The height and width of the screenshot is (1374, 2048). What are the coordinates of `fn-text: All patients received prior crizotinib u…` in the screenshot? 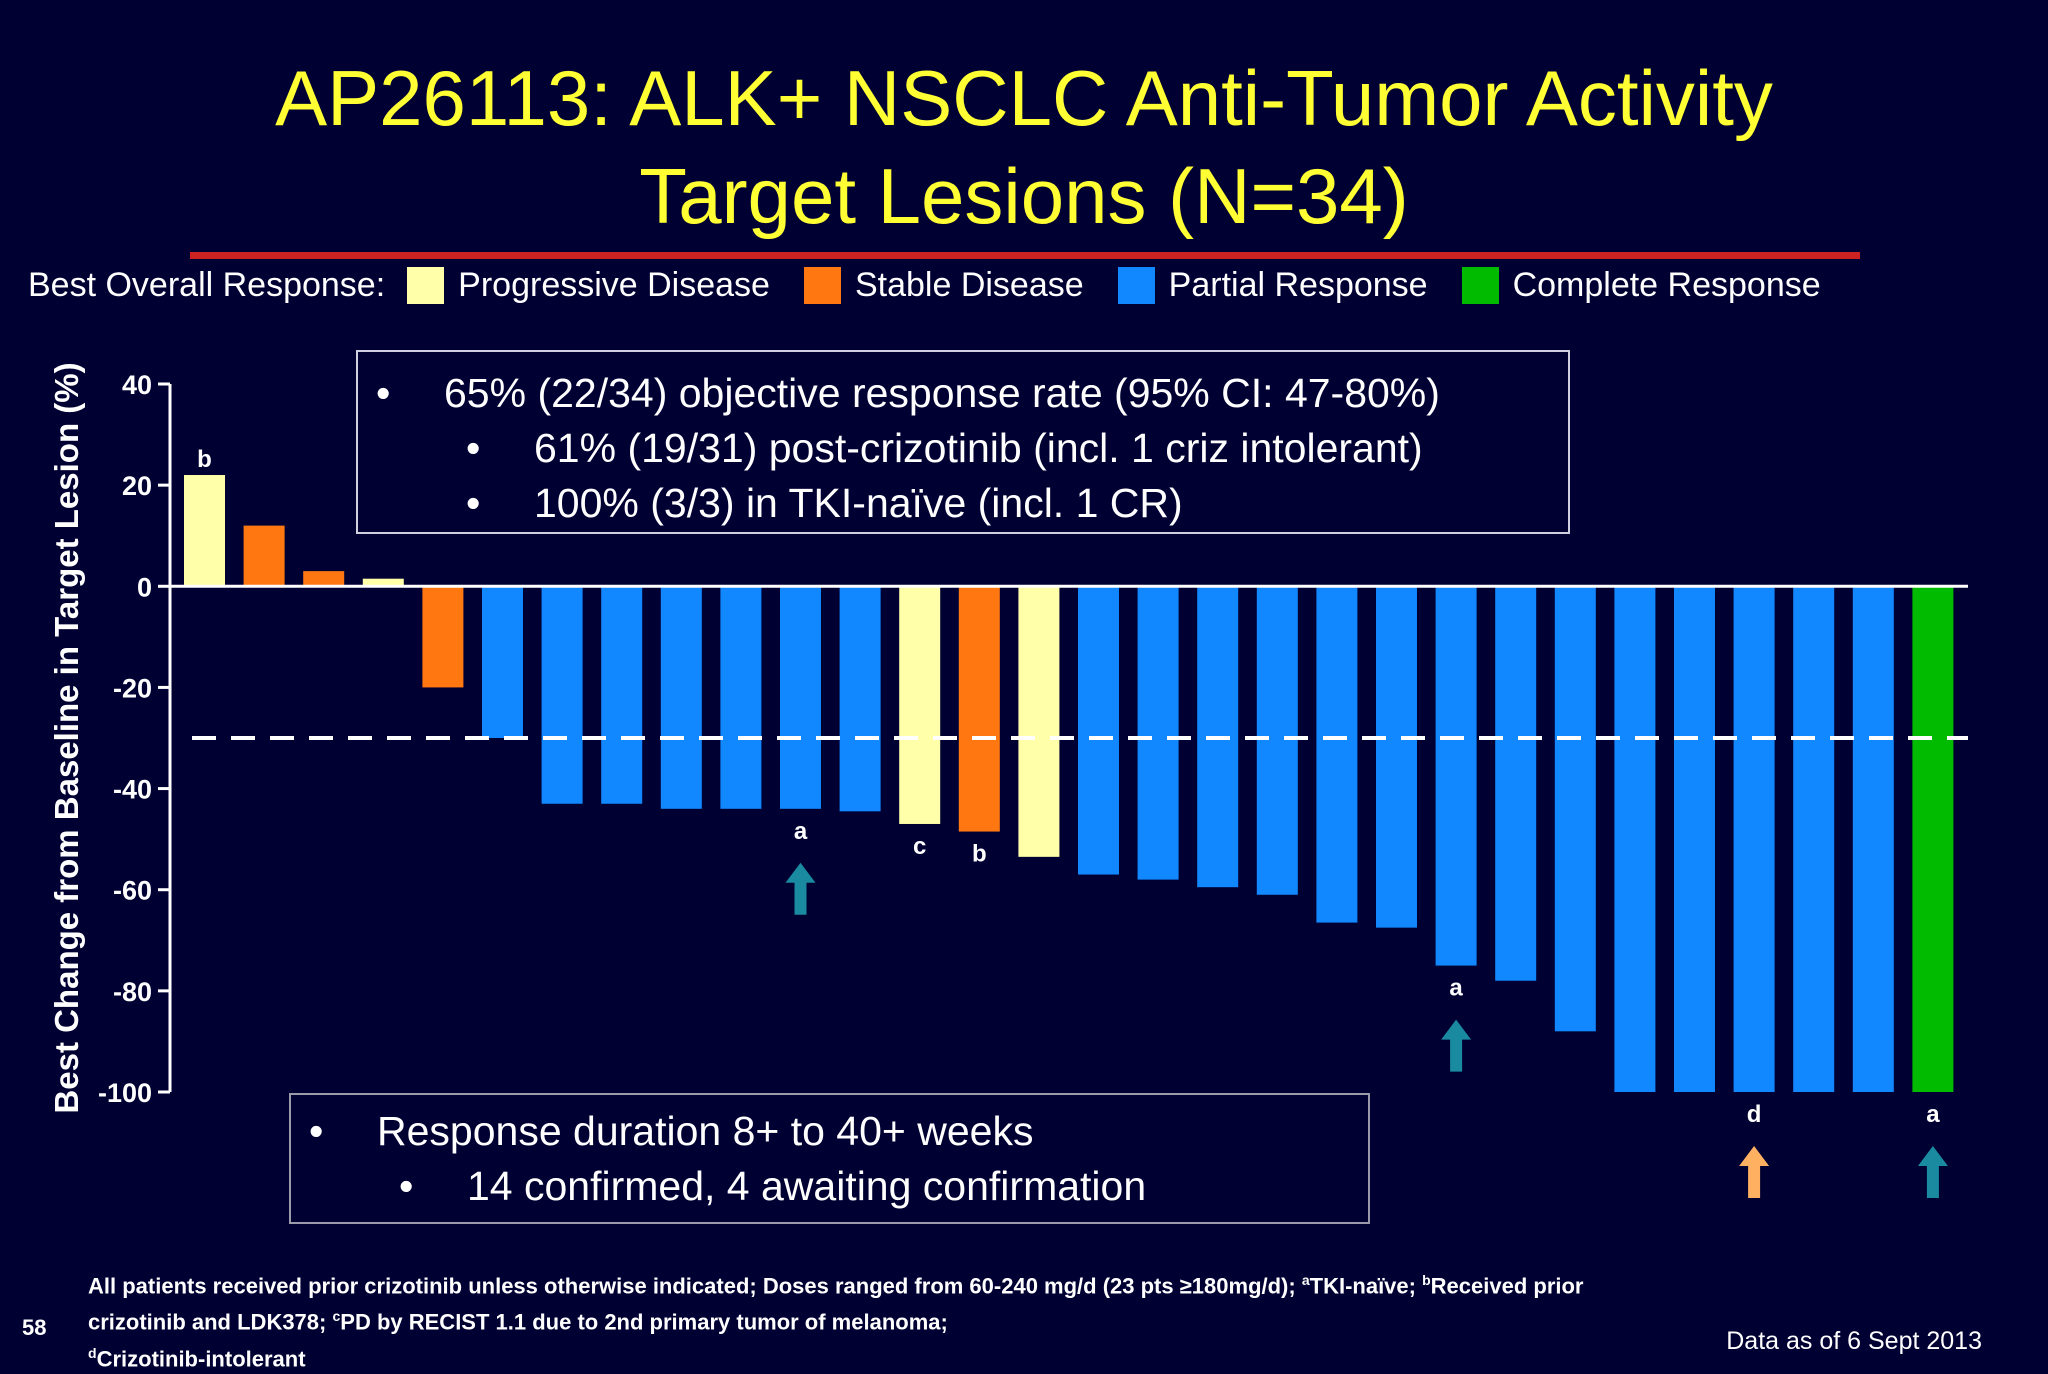 It's located at (695, 1286).